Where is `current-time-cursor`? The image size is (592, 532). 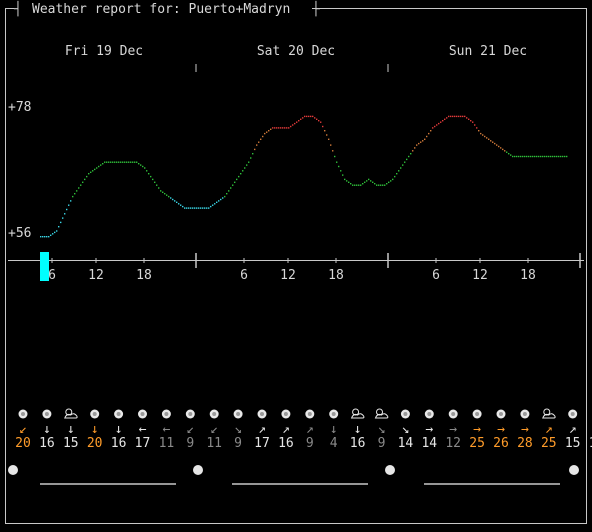 current-time-cursor is located at coordinates (44, 266).